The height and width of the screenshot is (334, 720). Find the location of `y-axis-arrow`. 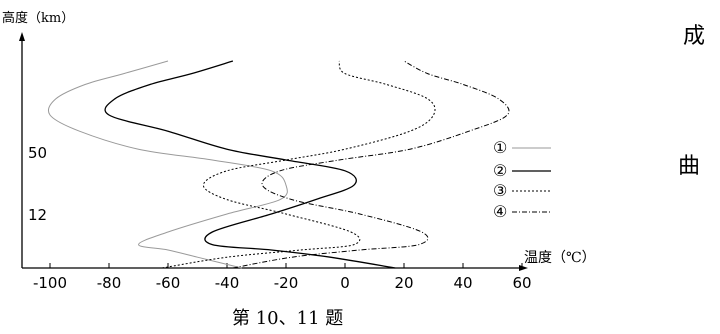

y-axis-arrow is located at coordinates (22, 36).